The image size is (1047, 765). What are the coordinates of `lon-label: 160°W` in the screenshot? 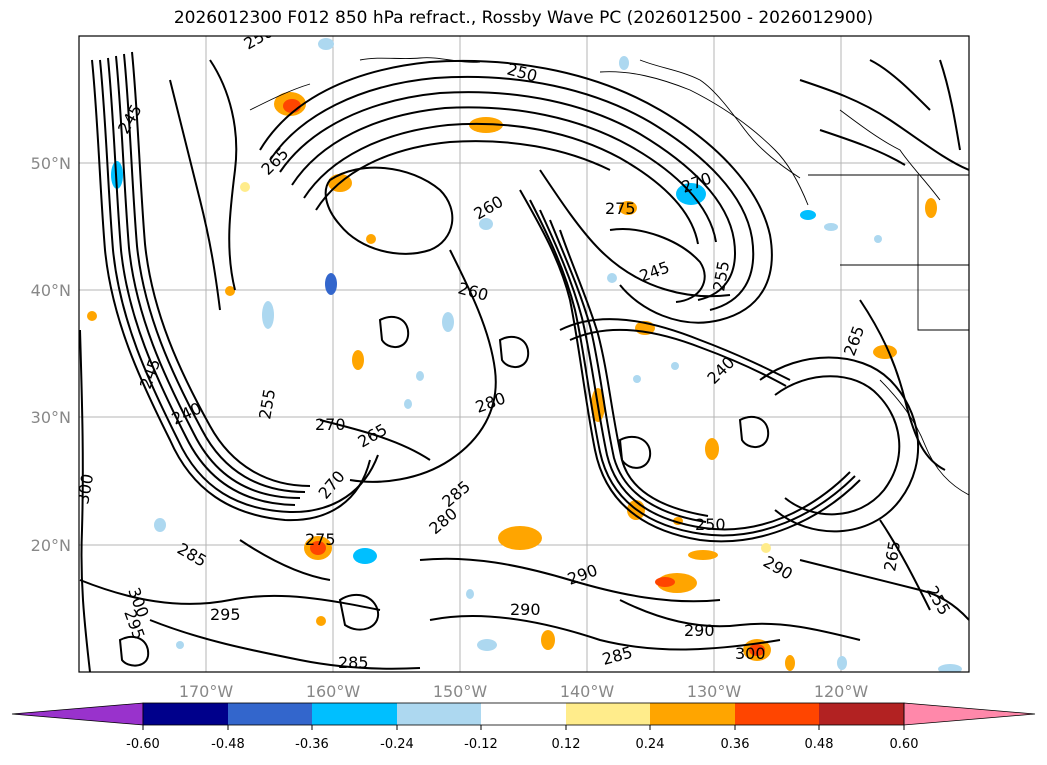 It's located at (333, 691).